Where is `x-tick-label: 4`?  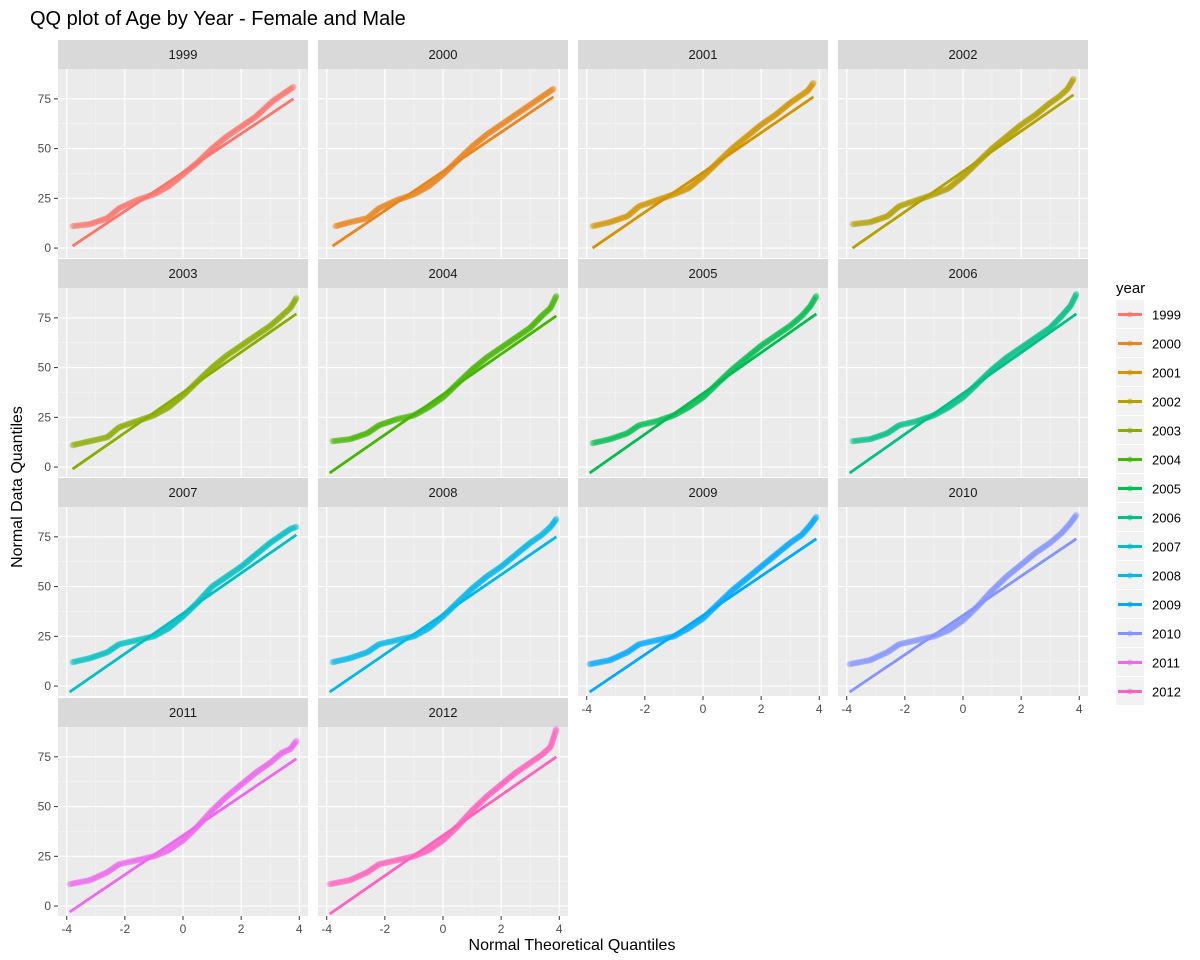
x-tick-label: 4 is located at coordinates (299, 929).